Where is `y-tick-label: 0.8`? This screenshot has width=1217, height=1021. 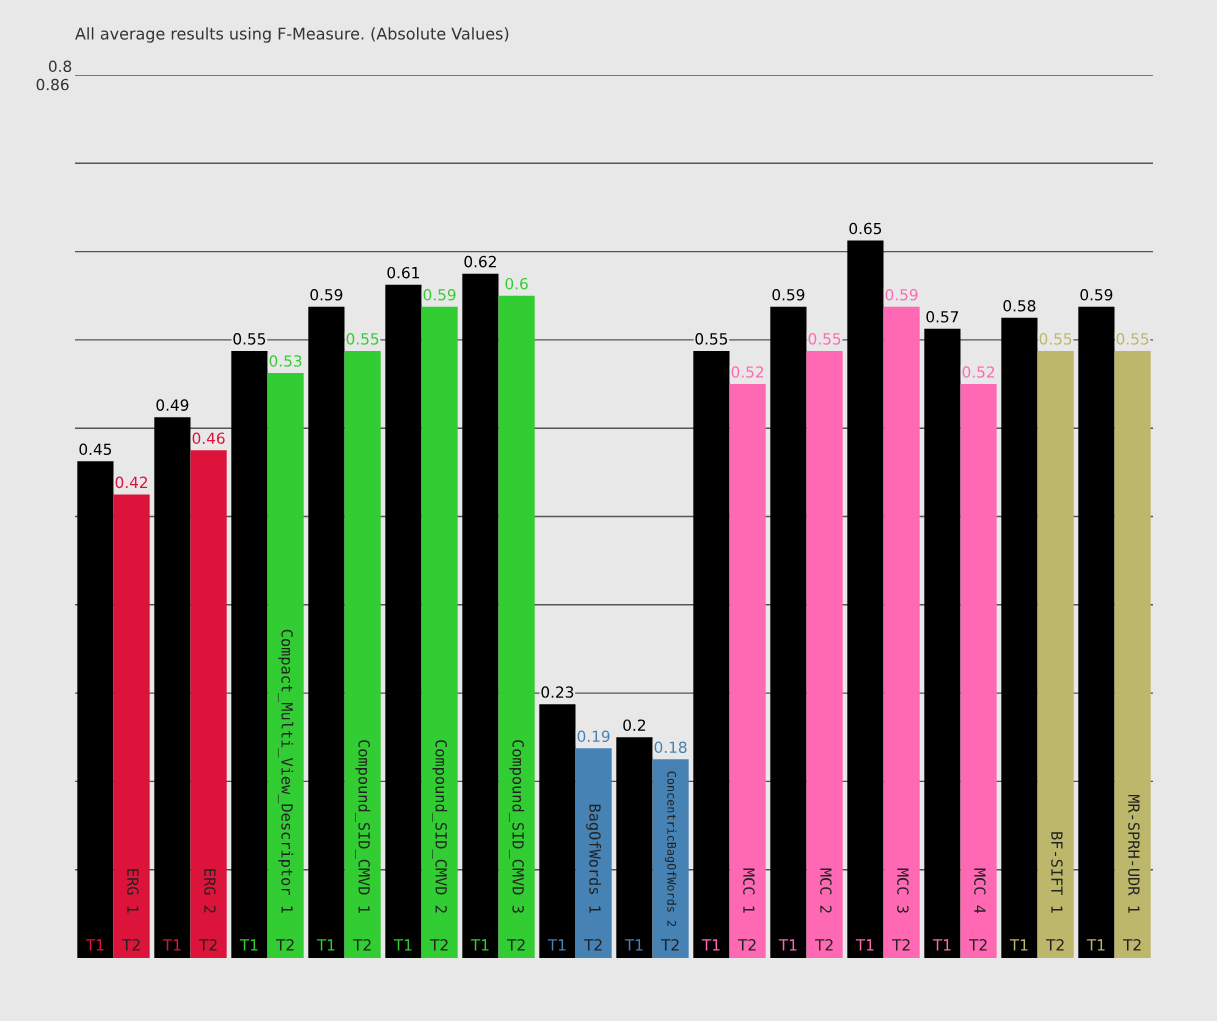 y-tick-label: 0.8 is located at coordinates (60, 66).